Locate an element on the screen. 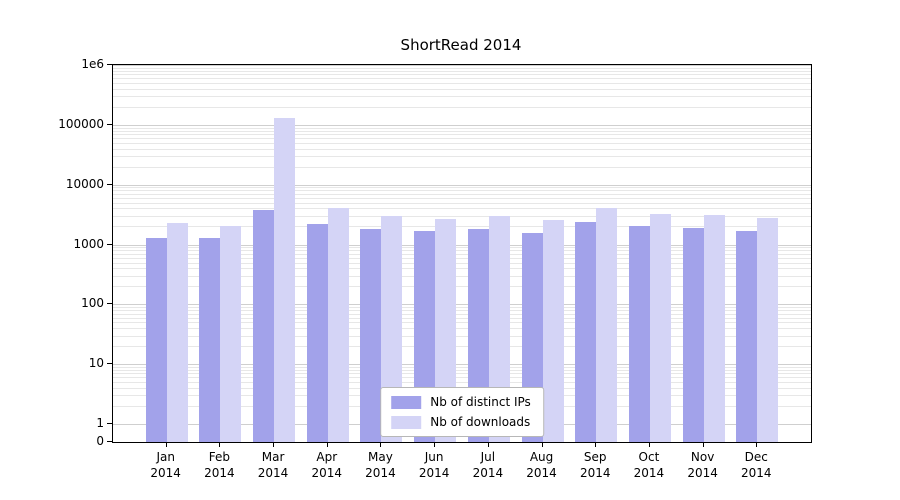  x-axis-tick-label: Jul 2014 is located at coordinates (488, 465).